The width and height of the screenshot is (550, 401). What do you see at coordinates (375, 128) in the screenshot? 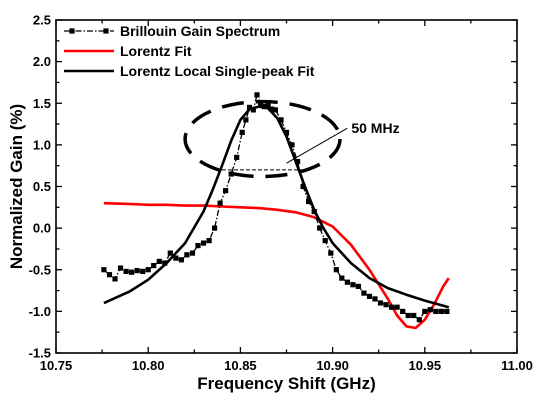
I see `width-label: 50 MHz` at bounding box center [375, 128].